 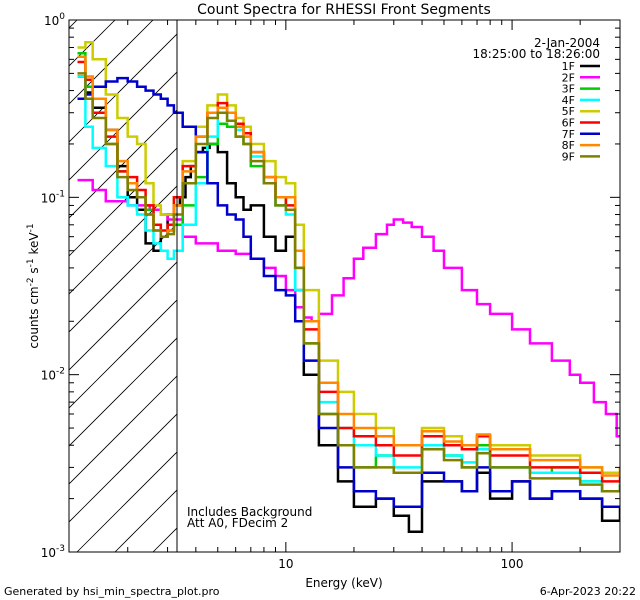 I want to click on observation-time-range: 18:25:00 to 18:26:00, so click(x=536, y=54).